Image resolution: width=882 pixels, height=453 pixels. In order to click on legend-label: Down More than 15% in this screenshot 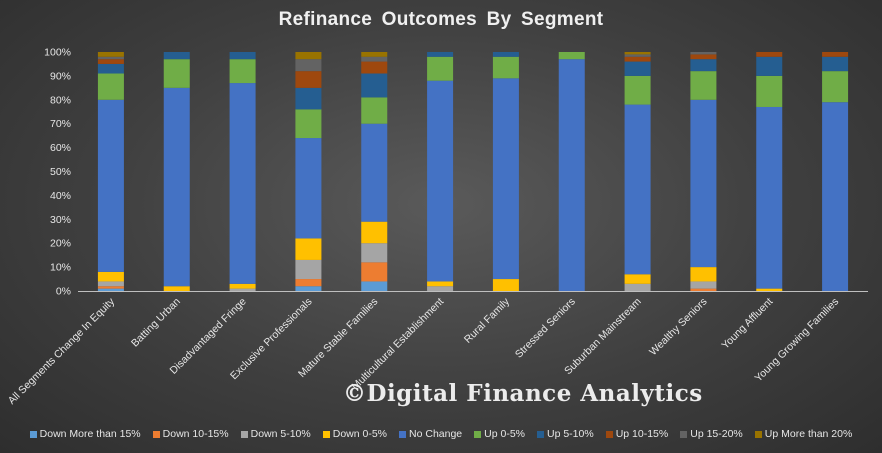, I will do `click(90, 434)`.